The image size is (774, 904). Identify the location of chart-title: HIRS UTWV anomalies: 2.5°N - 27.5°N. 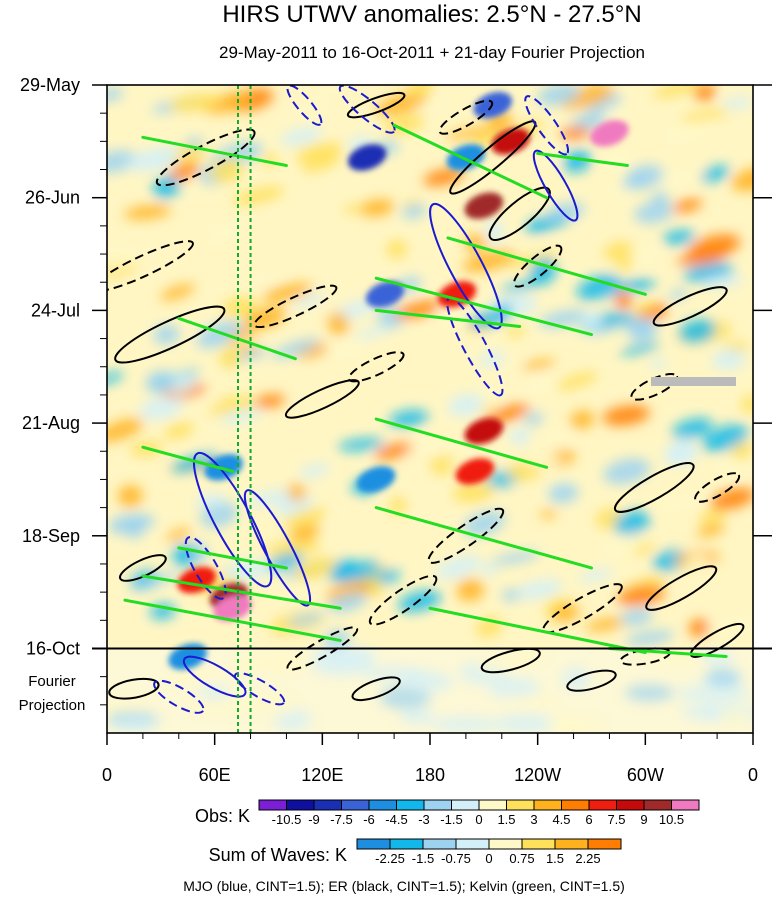
(431, 14).